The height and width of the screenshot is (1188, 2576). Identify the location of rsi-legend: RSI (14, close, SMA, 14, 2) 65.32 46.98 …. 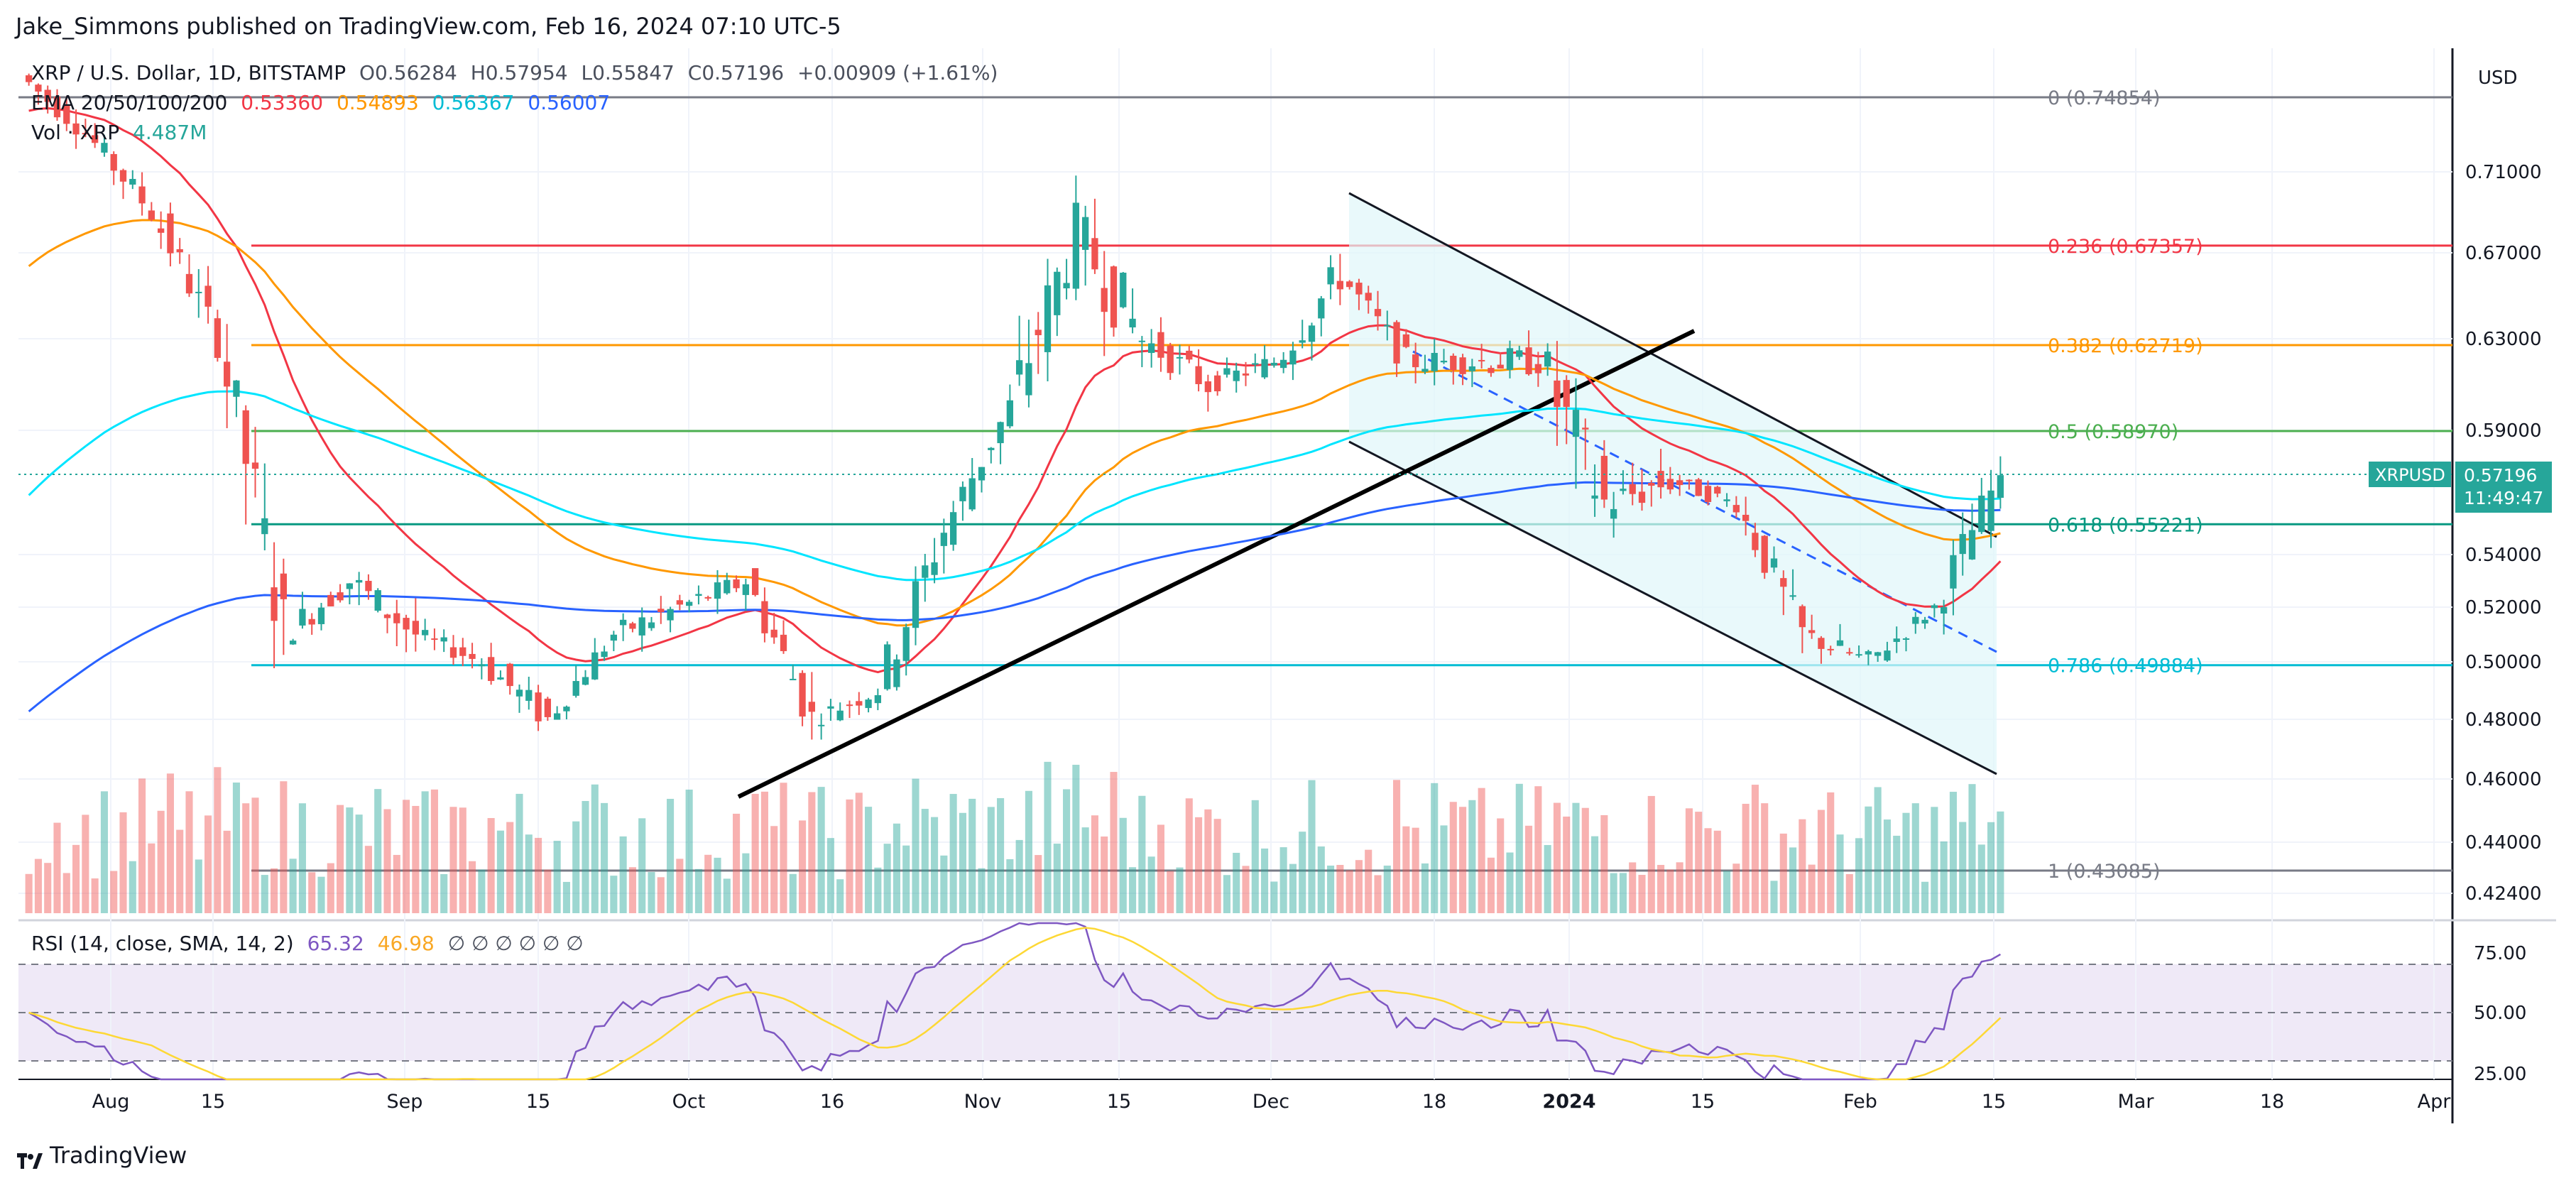
(311, 943).